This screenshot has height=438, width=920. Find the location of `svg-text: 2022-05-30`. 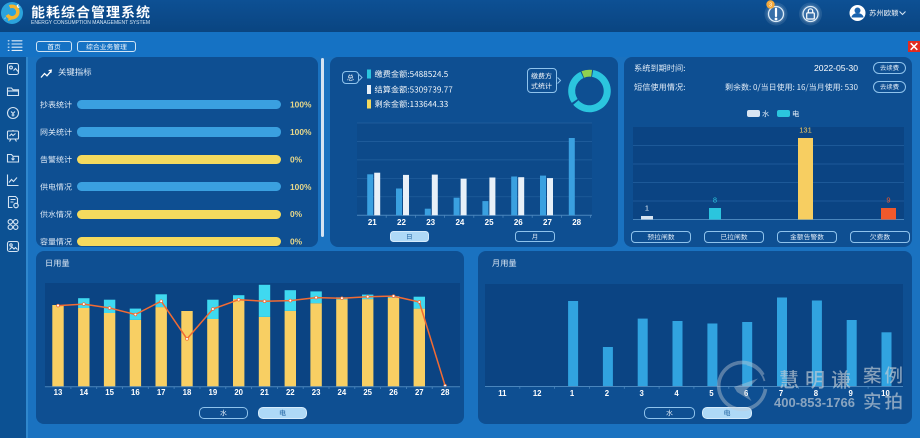

svg-text: 2022-05-30 is located at coordinates (836, 68).